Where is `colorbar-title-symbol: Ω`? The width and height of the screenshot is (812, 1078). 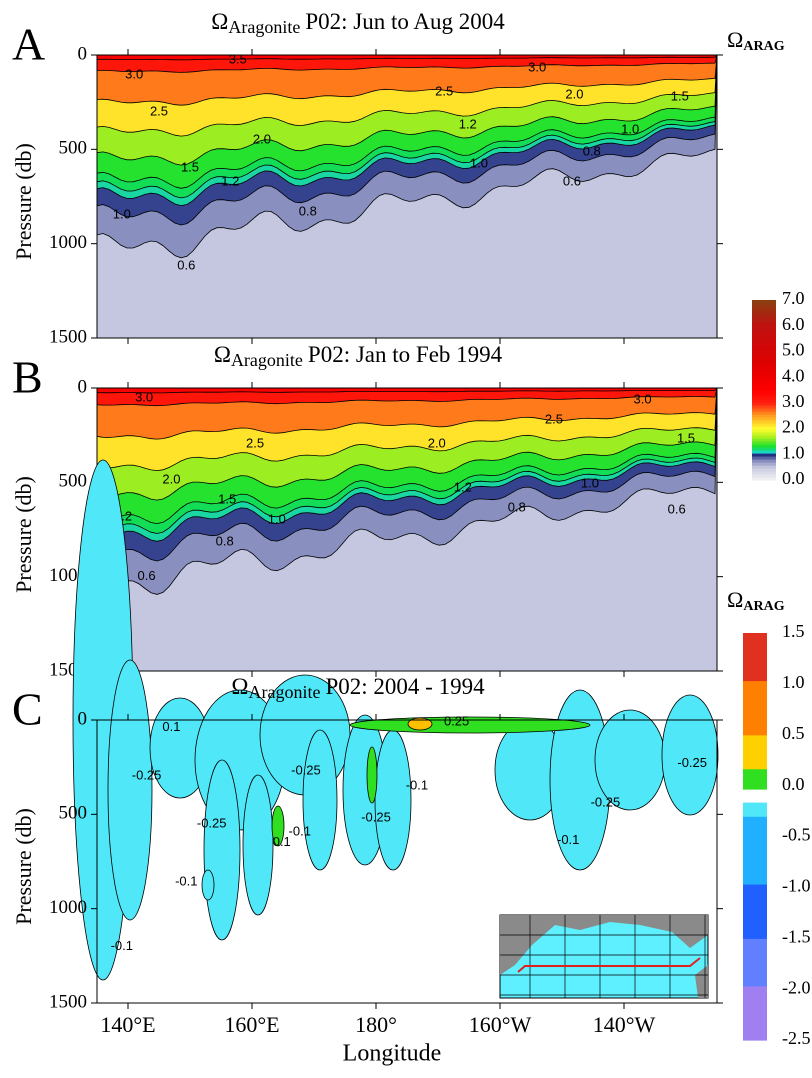
colorbar-title-symbol: Ω is located at coordinates (735, 39).